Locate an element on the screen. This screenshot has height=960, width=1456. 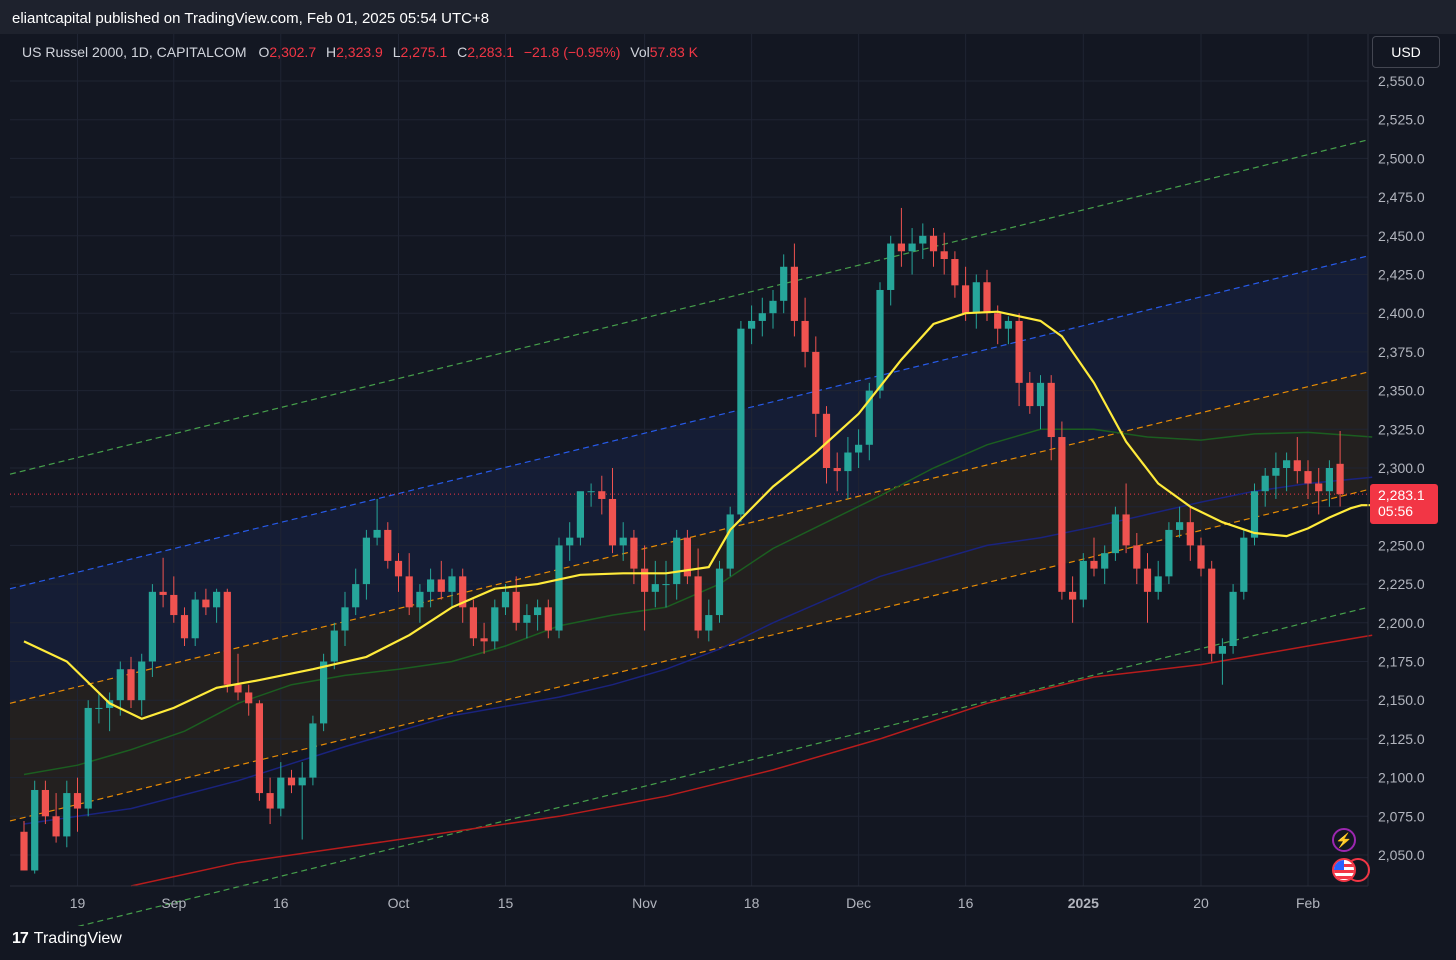
time-tick-label: Sep is located at coordinates (173, 903).